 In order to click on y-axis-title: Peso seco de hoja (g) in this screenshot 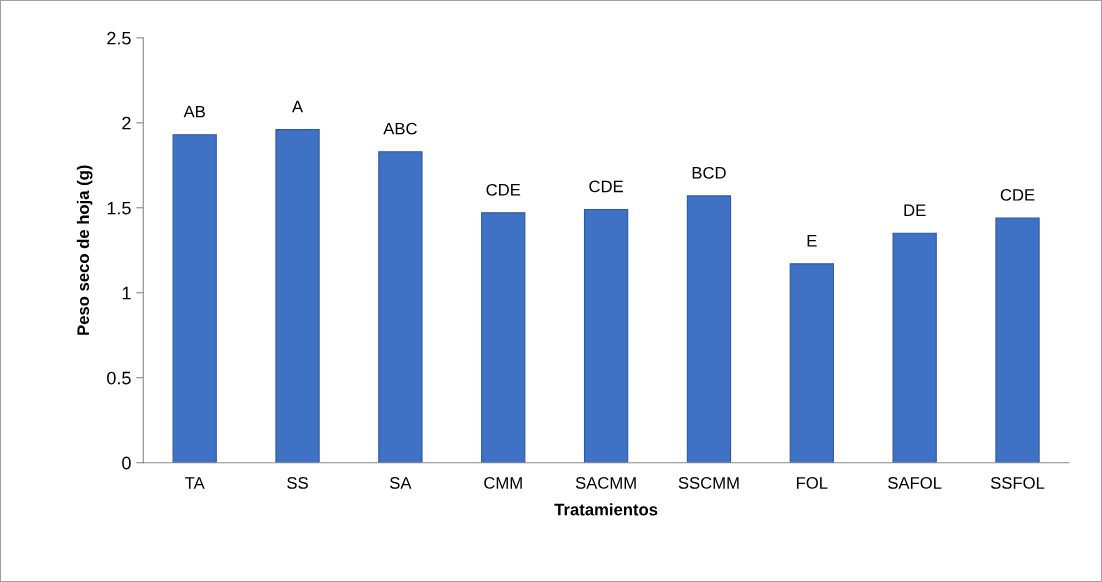, I will do `click(84, 250)`.